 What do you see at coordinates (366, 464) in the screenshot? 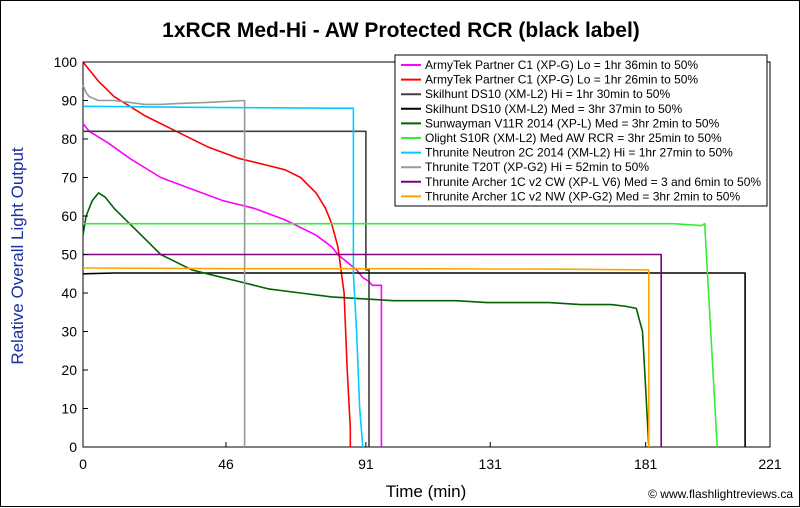
I see `x-tick-label: 91` at bounding box center [366, 464].